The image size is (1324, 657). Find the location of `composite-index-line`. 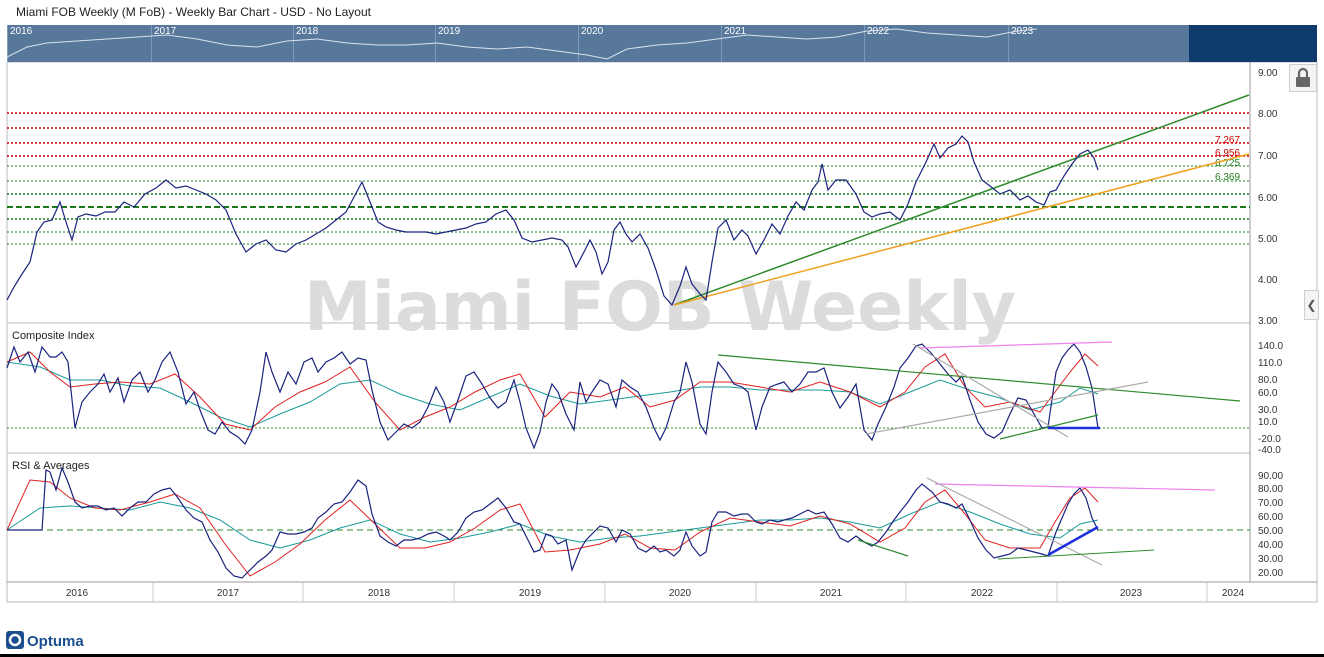

composite-index-line is located at coordinates (552, 396).